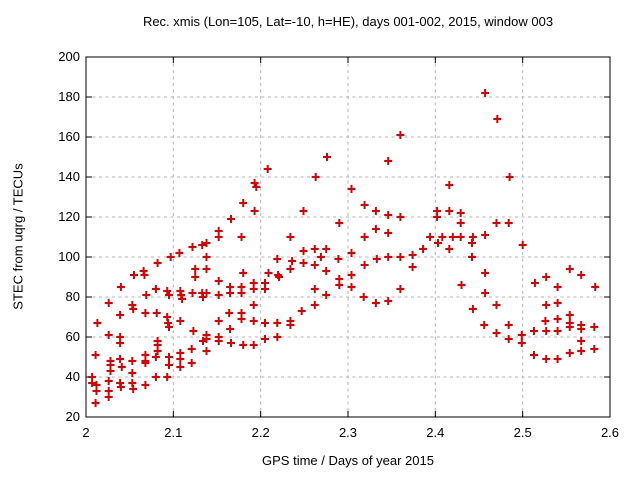 Image resolution: width=640 pixels, height=480 pixels. Describe the element at coordinates (435, 432) in the screenshot. I see `x-tick-label: 2.4` at that location.